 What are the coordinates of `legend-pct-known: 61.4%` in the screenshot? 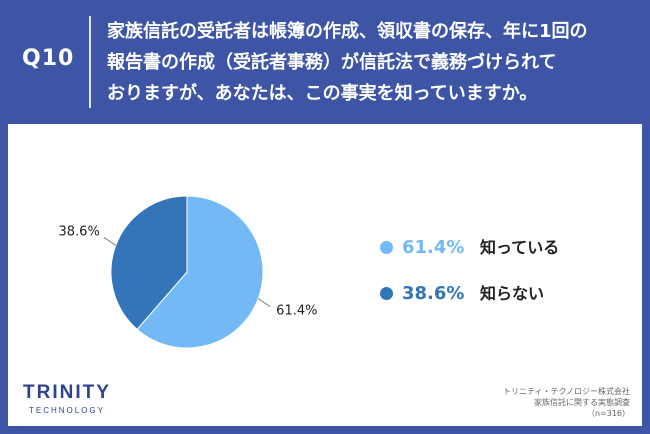 It's located at (433, 247).